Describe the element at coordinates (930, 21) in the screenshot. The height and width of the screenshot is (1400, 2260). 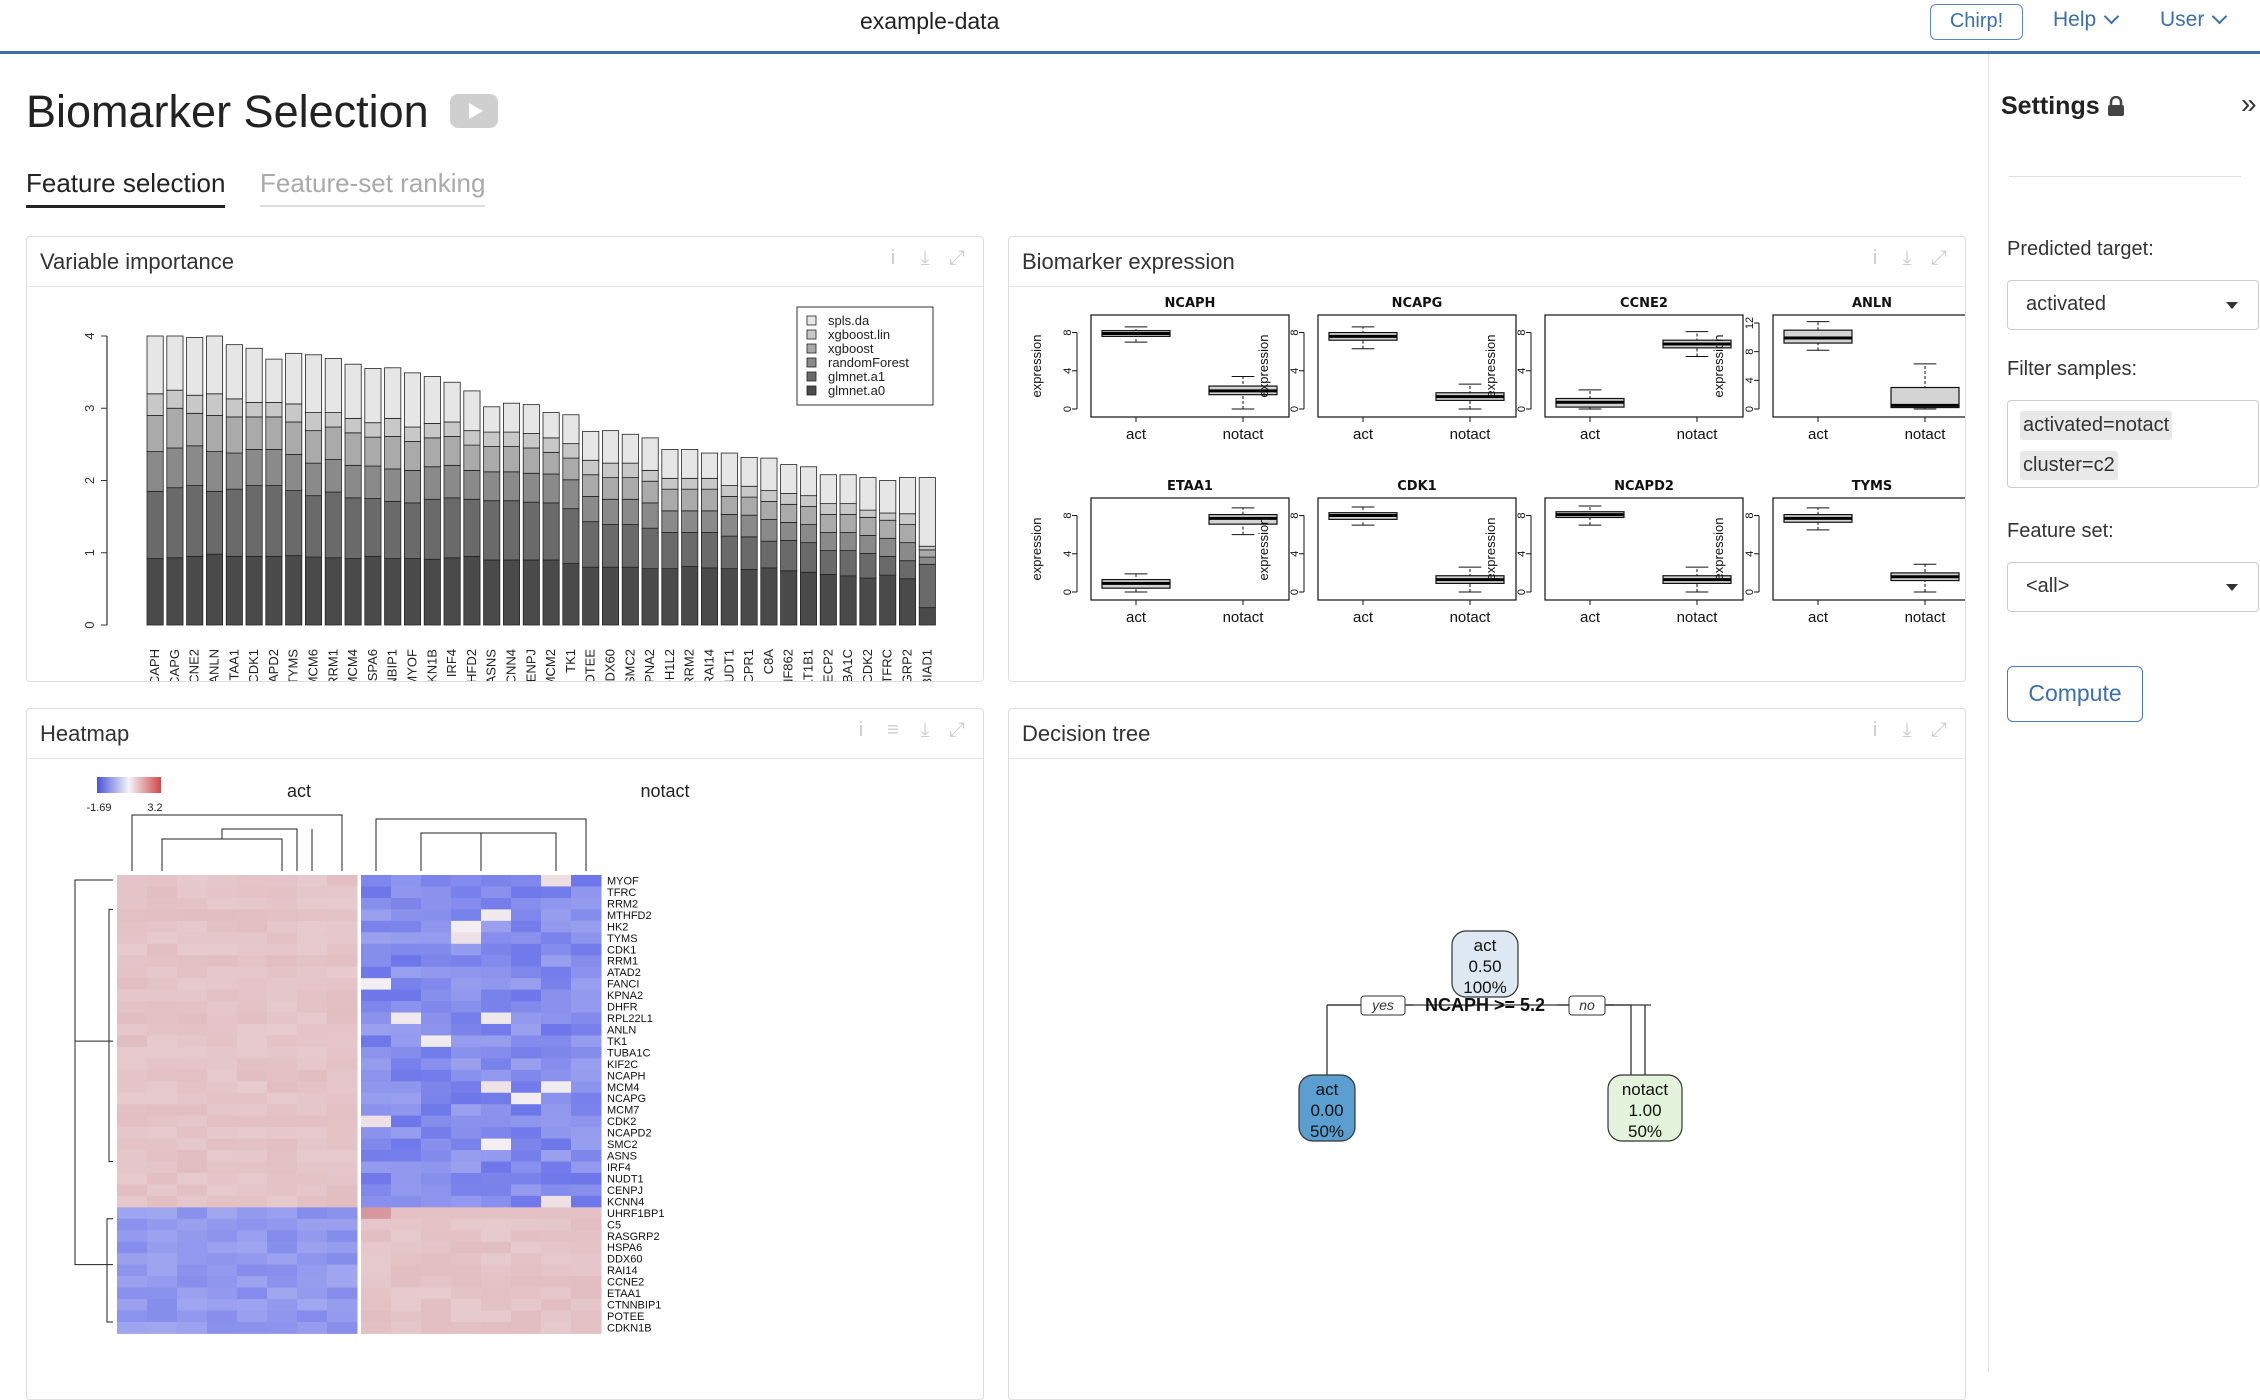
I see `dataset-title: example-data` at that location.